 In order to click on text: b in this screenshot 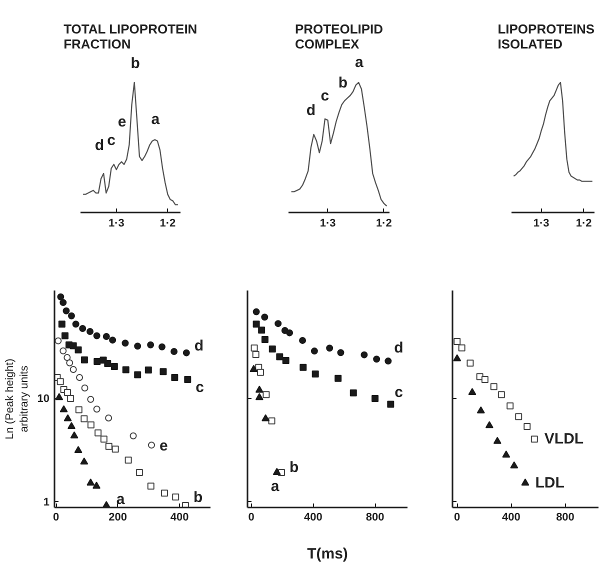, I will do `click(135, 63)`.